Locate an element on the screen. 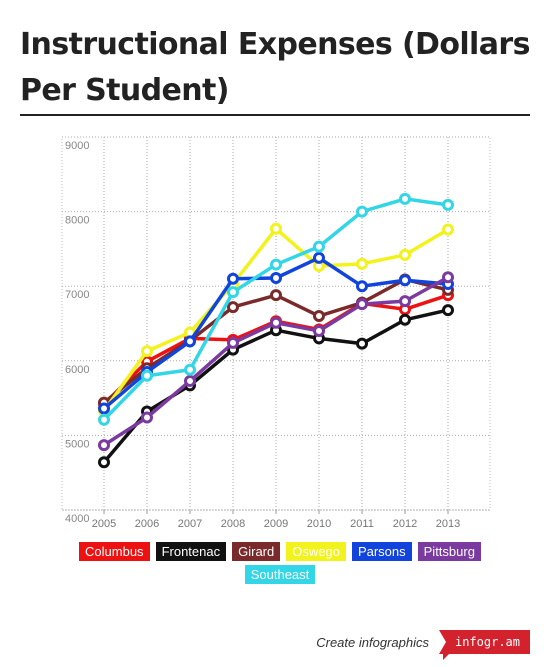  footer-text: Create infographics is located at coordinates (372, 642).